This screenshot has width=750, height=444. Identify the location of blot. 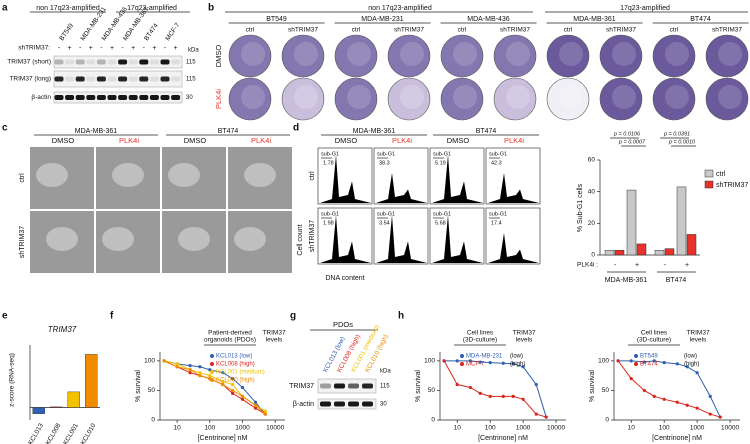
(347, 404).